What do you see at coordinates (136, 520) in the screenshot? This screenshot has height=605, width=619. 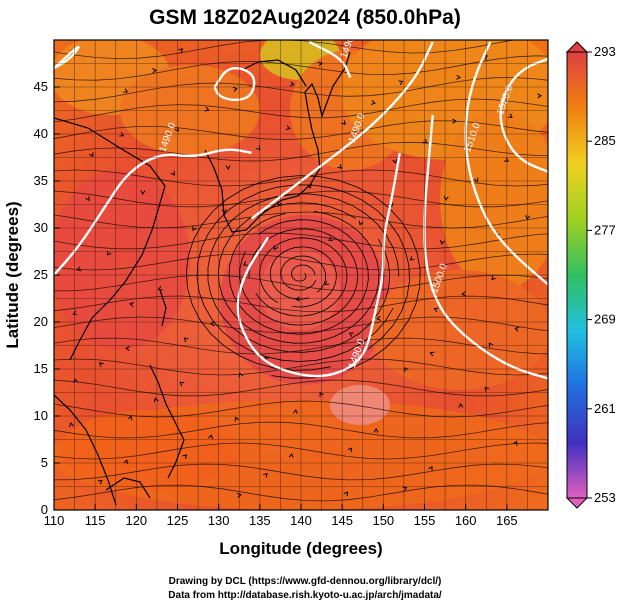 I see `x-tick-label: 120` at bounding box center [136, 520].